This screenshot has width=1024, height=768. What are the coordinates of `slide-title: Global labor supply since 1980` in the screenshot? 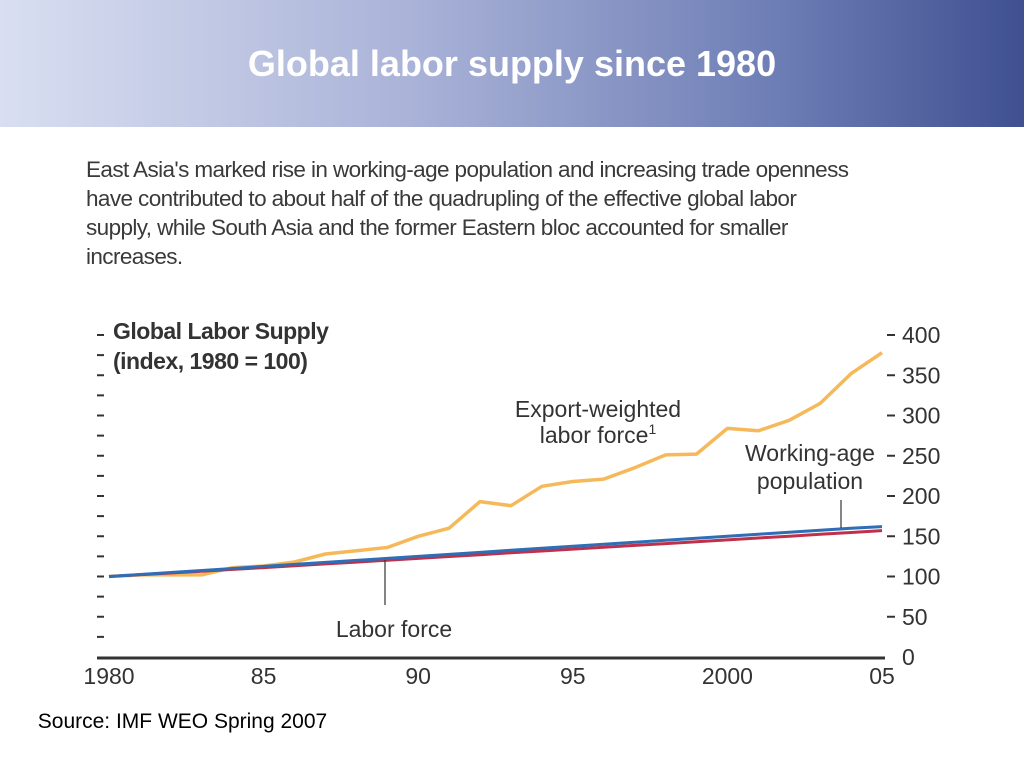 It's located at (512, 63).